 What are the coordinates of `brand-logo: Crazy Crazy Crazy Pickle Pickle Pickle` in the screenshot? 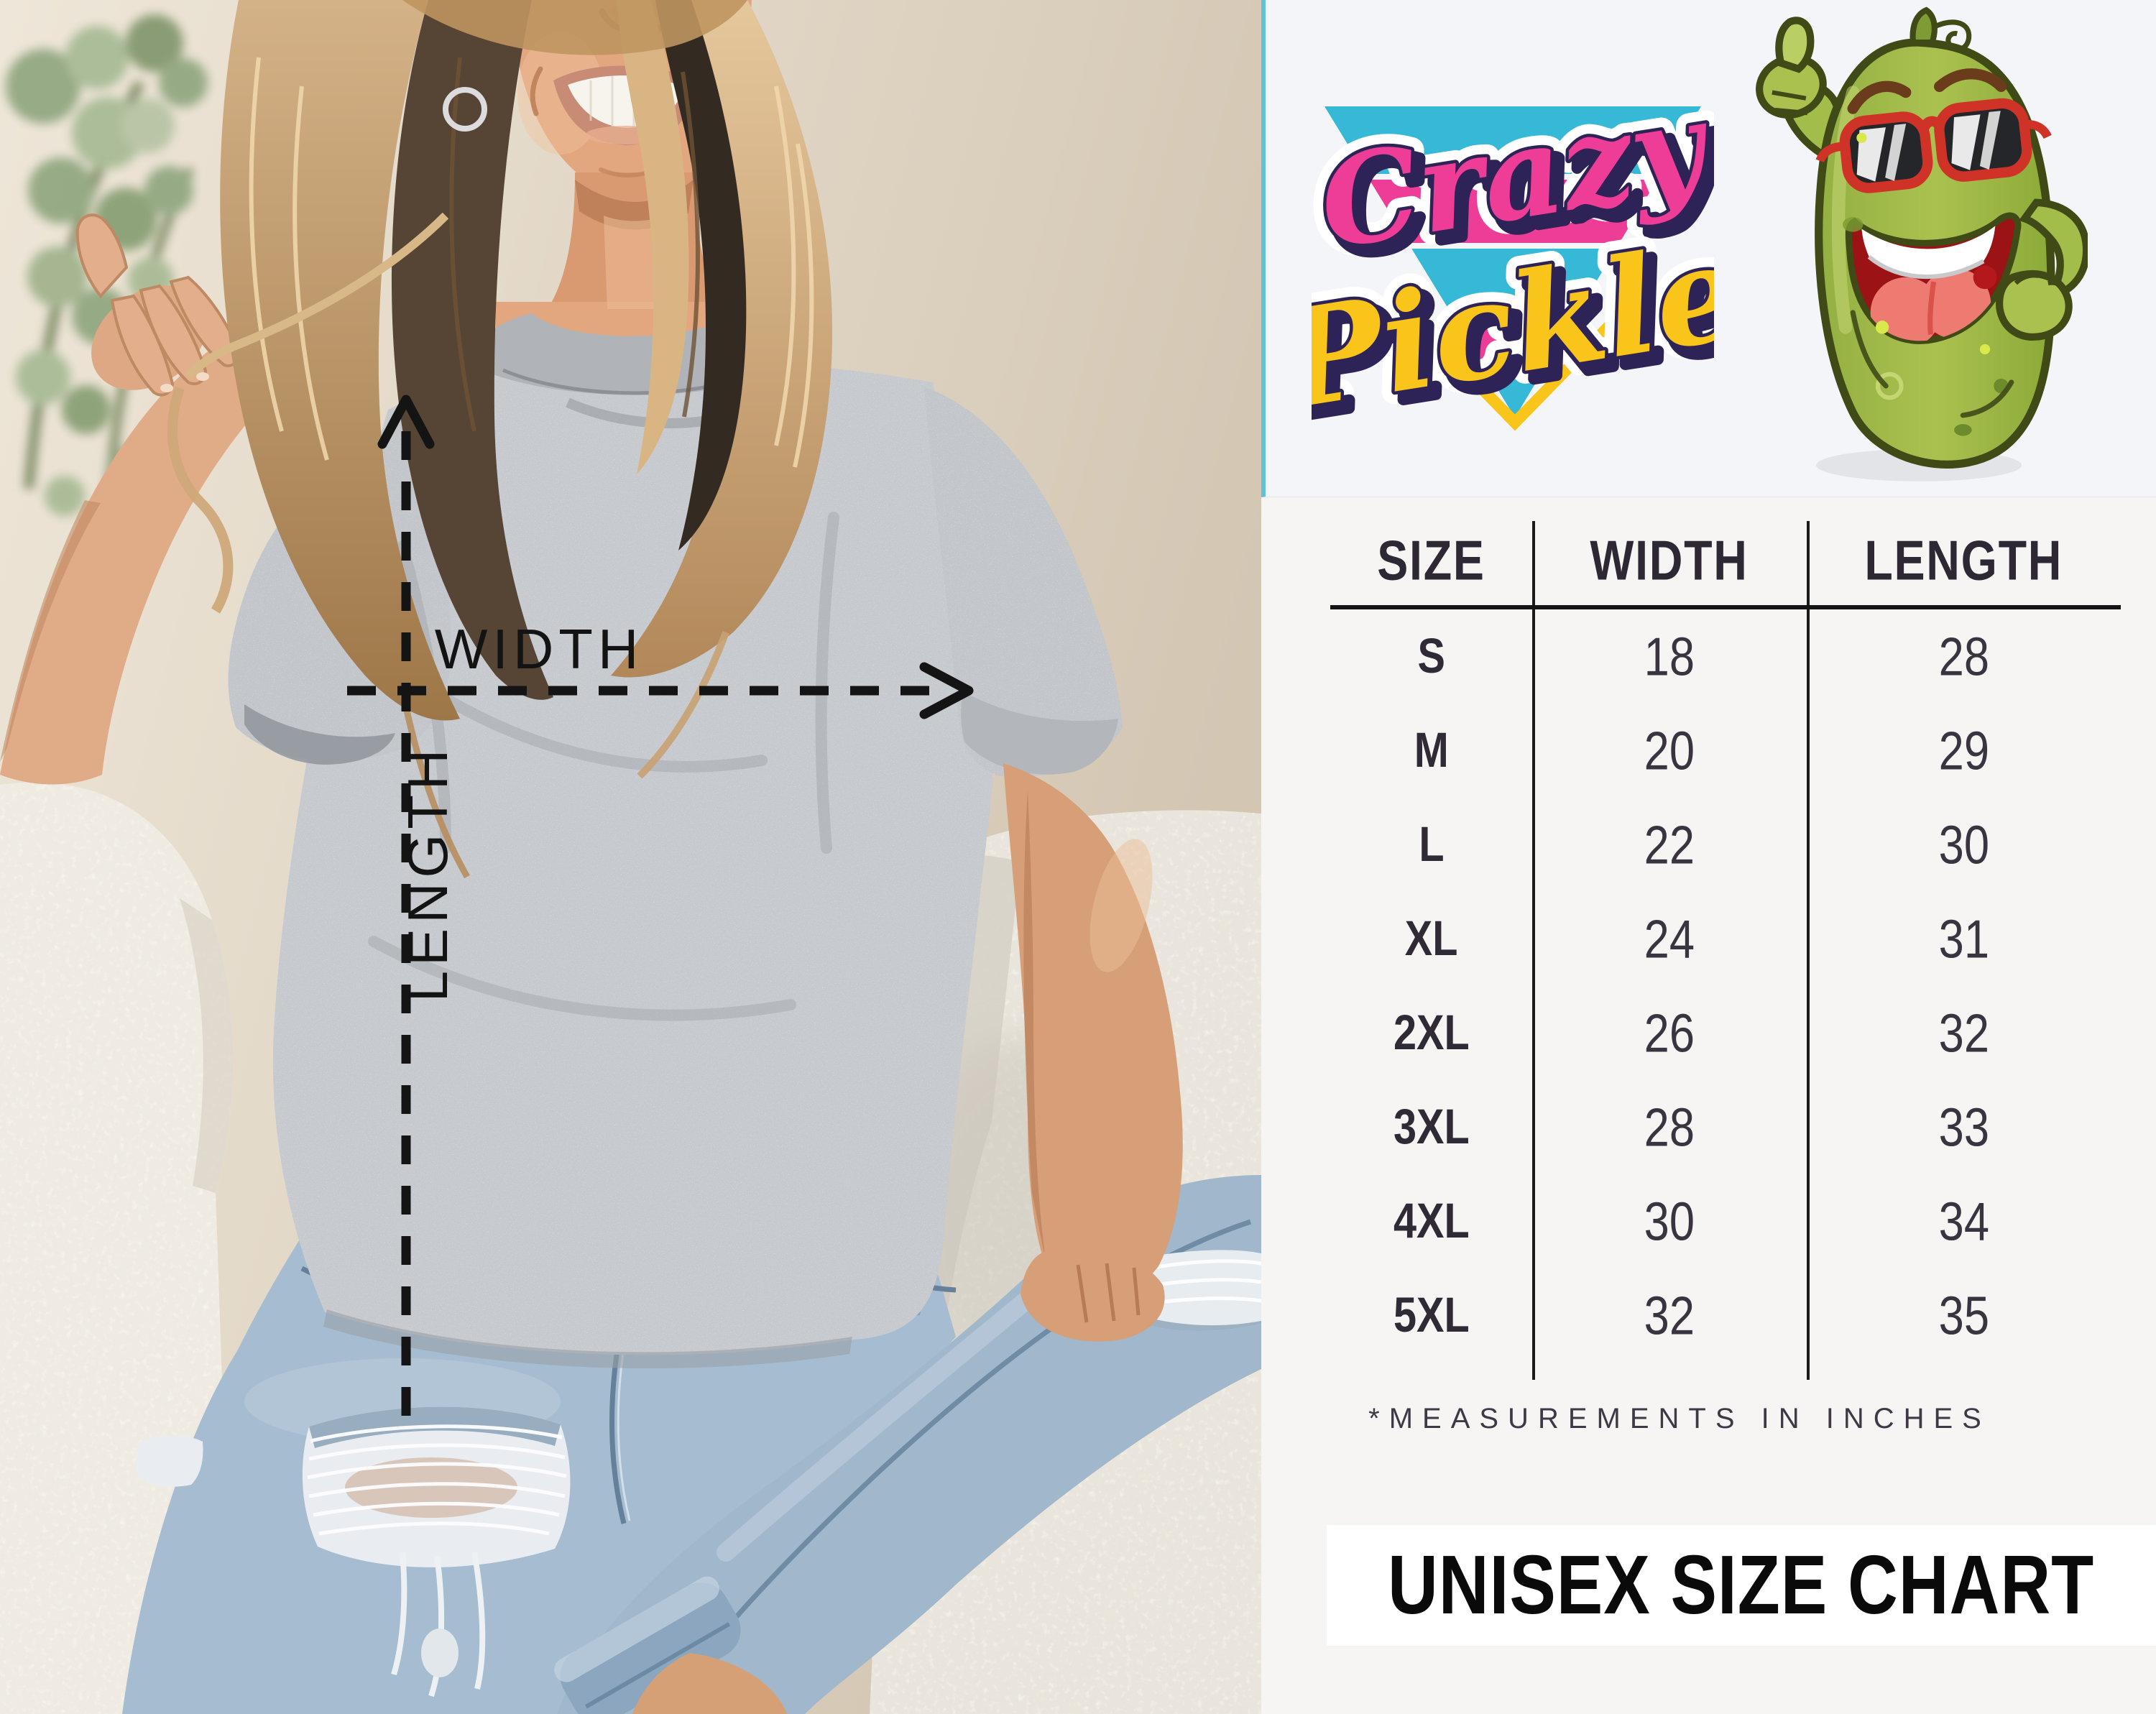 It's located at (1513, 256).